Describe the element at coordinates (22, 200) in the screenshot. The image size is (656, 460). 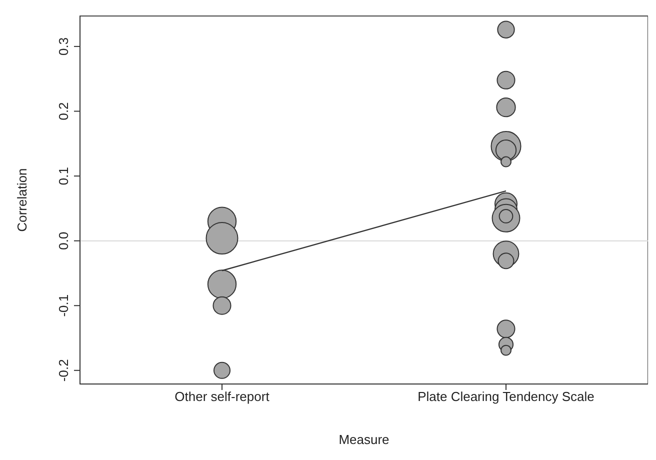
I see `y-axis-title: Correlation` at that location.